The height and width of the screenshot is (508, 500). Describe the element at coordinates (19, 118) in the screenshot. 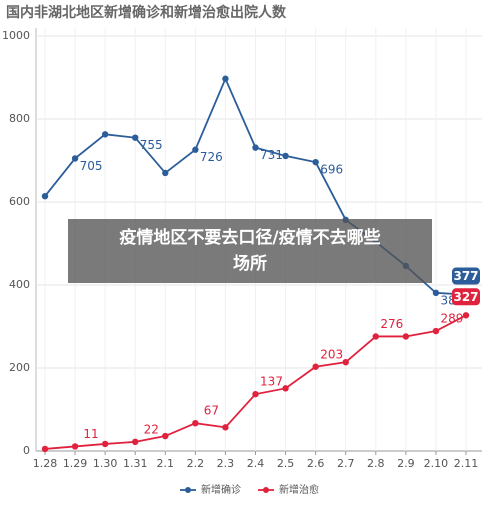

I see `y-tick-label: 800` at that location.